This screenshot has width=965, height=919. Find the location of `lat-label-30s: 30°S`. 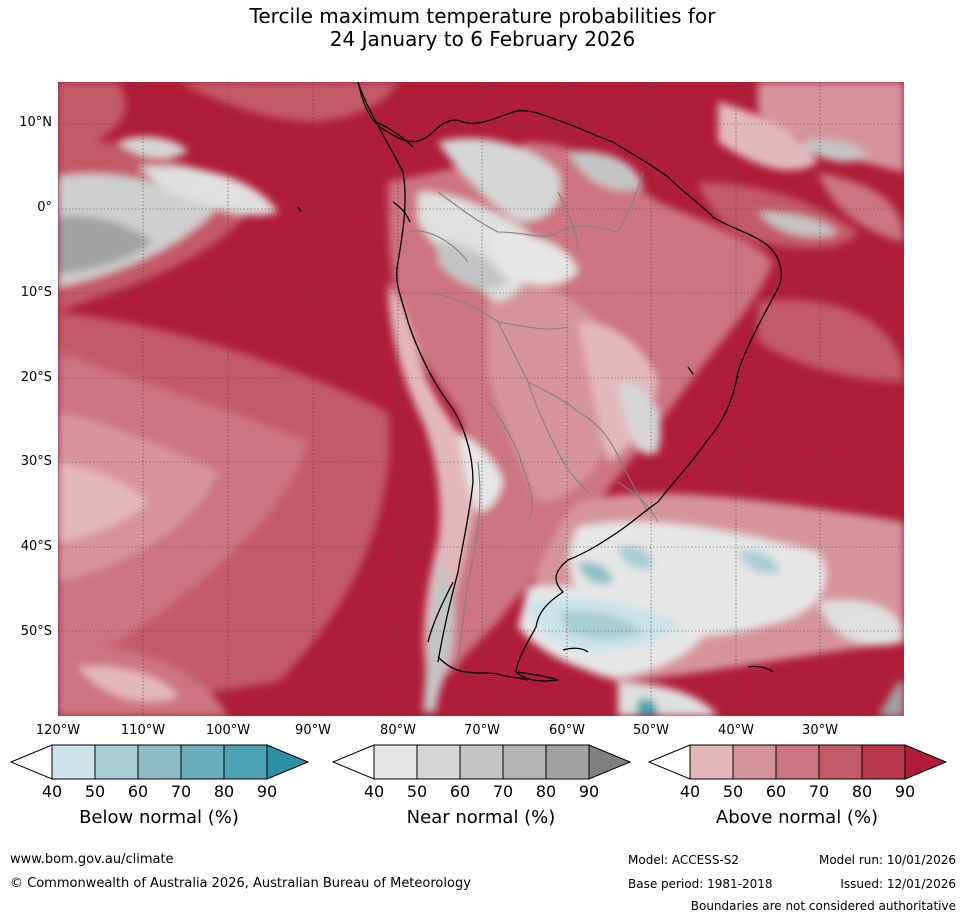

lat-label-30s: 30°S is located at coordinates (36, 461).